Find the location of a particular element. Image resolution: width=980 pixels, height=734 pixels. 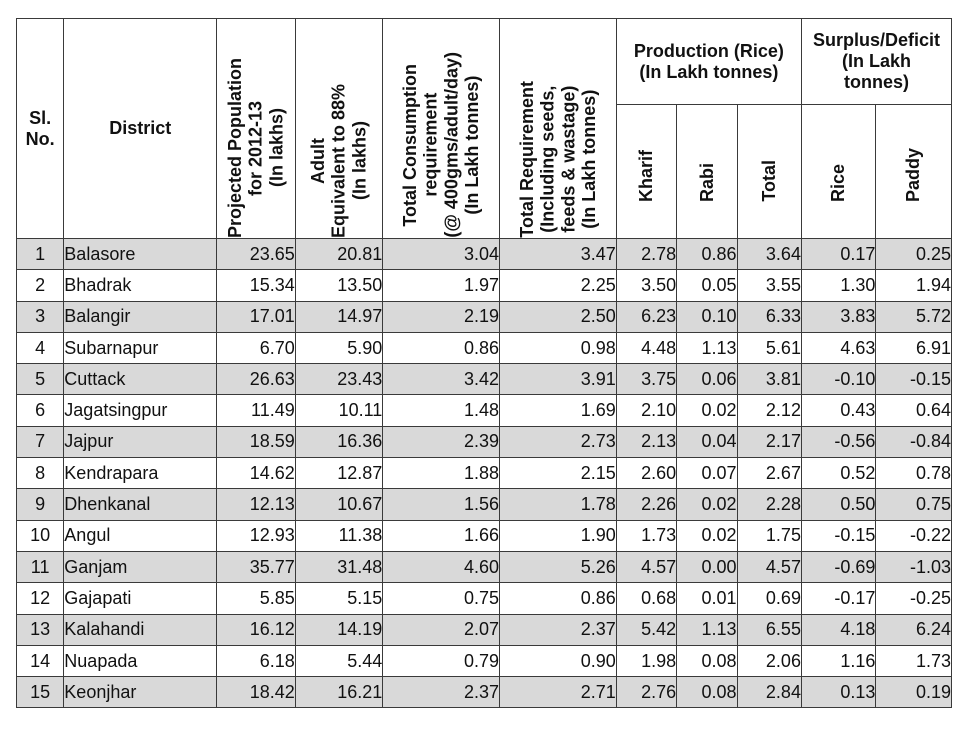

cell-total-consumption: 1.56 is located at coordinates (441, 504).